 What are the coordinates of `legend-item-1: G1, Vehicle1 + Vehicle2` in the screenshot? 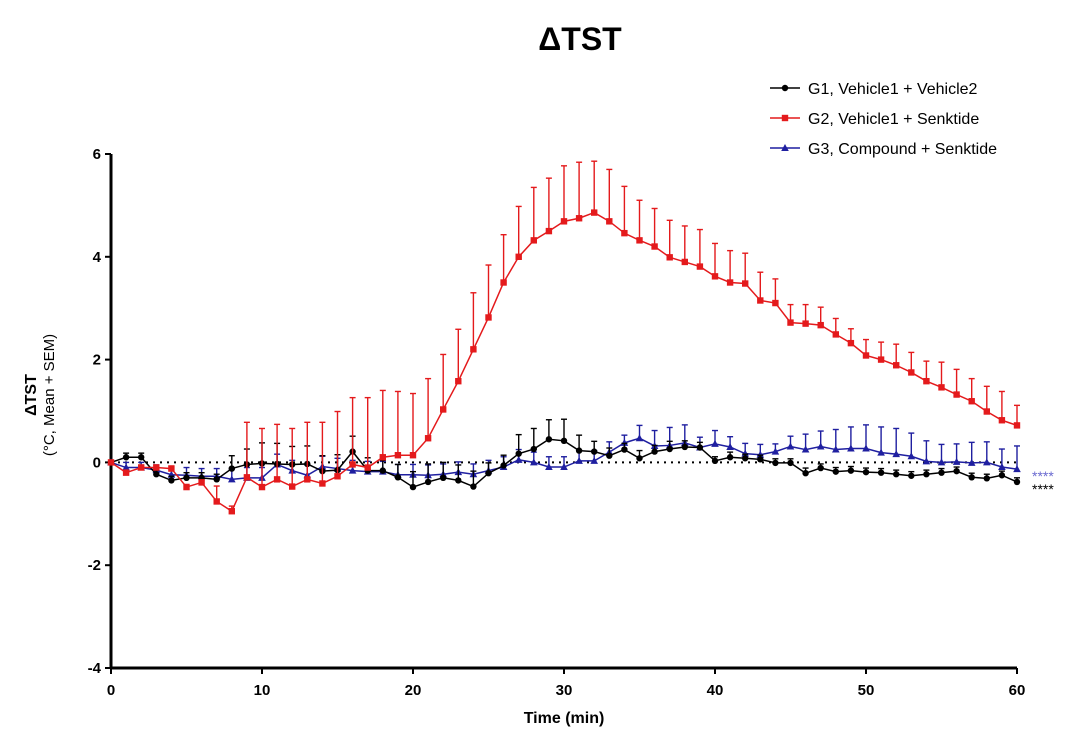 It's located at (874, 89).